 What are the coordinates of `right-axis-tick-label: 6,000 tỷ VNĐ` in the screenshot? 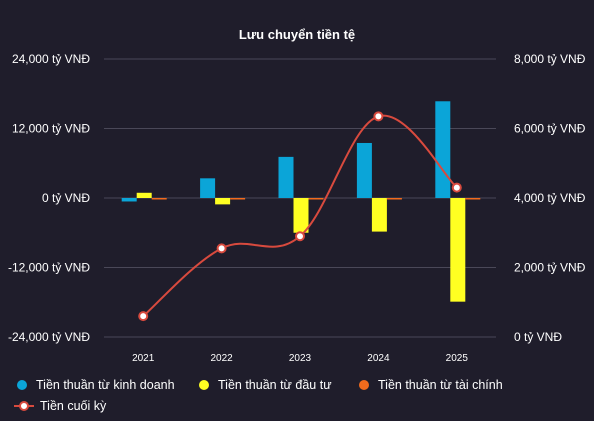 It's located at (550, 129).